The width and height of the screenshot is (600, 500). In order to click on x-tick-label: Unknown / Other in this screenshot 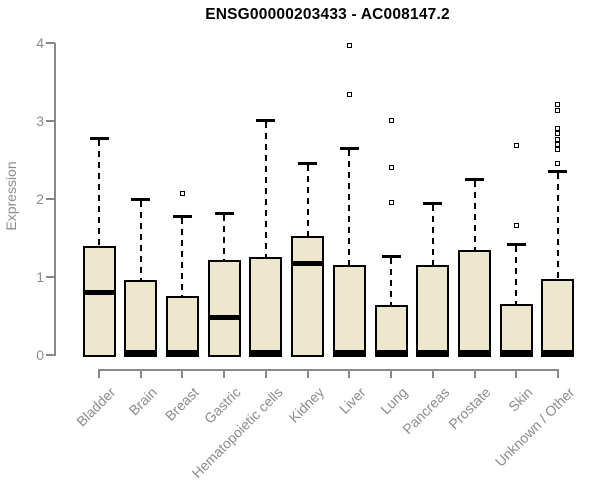, I will do `click(534, 427)`.